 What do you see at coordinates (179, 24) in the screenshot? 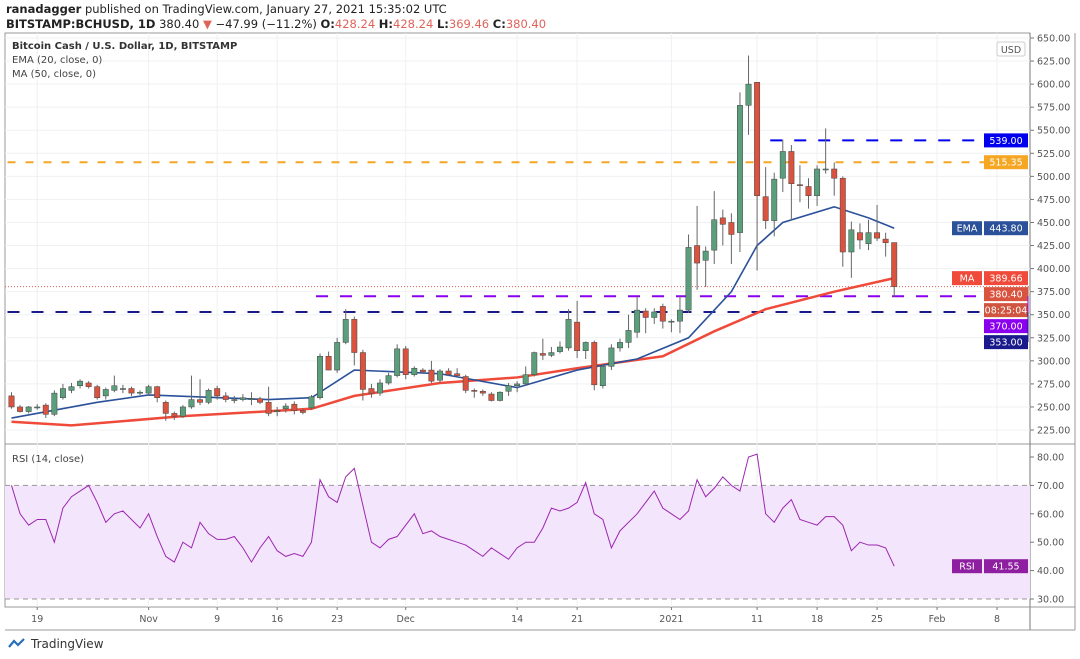
I see `last-price: 380.40` at bounding box center [179, 24].